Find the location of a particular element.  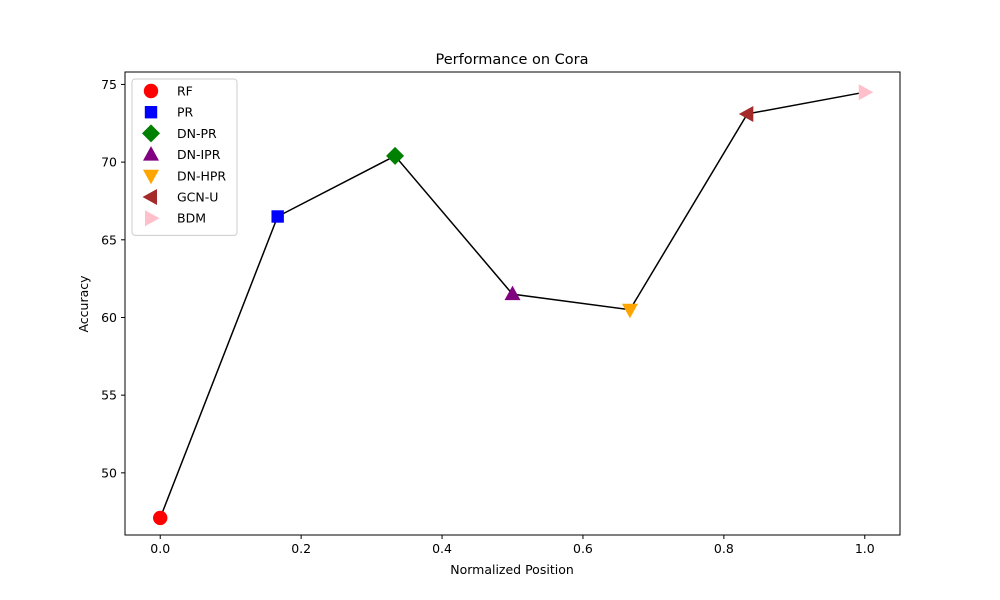

legend-label: BDM is located at coordinates (191, 218).